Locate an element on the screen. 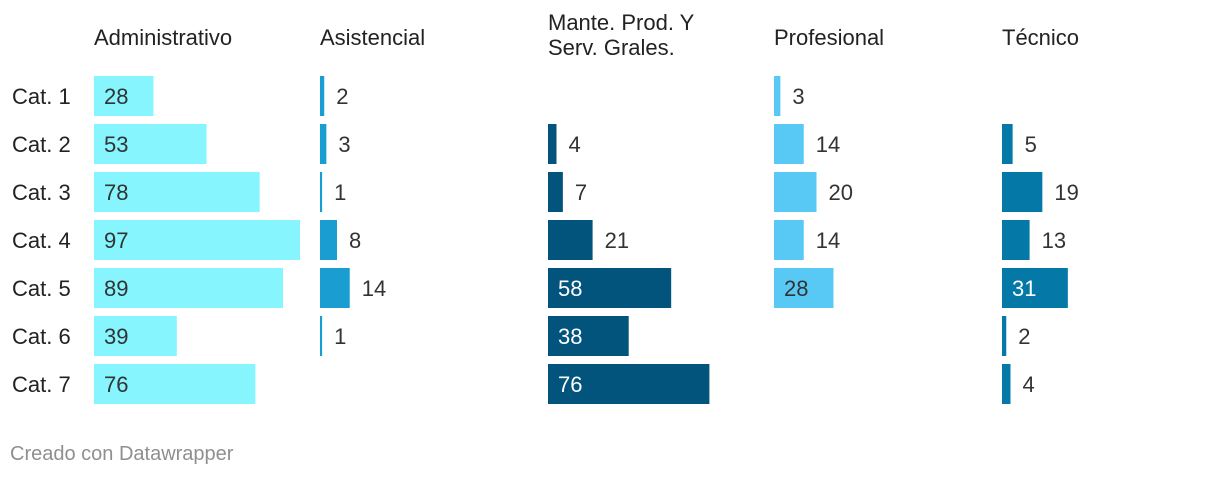 The image size is (1220, 480). value-label-tecnico-cat-3: 19 is located at coordinates (1066, 192).